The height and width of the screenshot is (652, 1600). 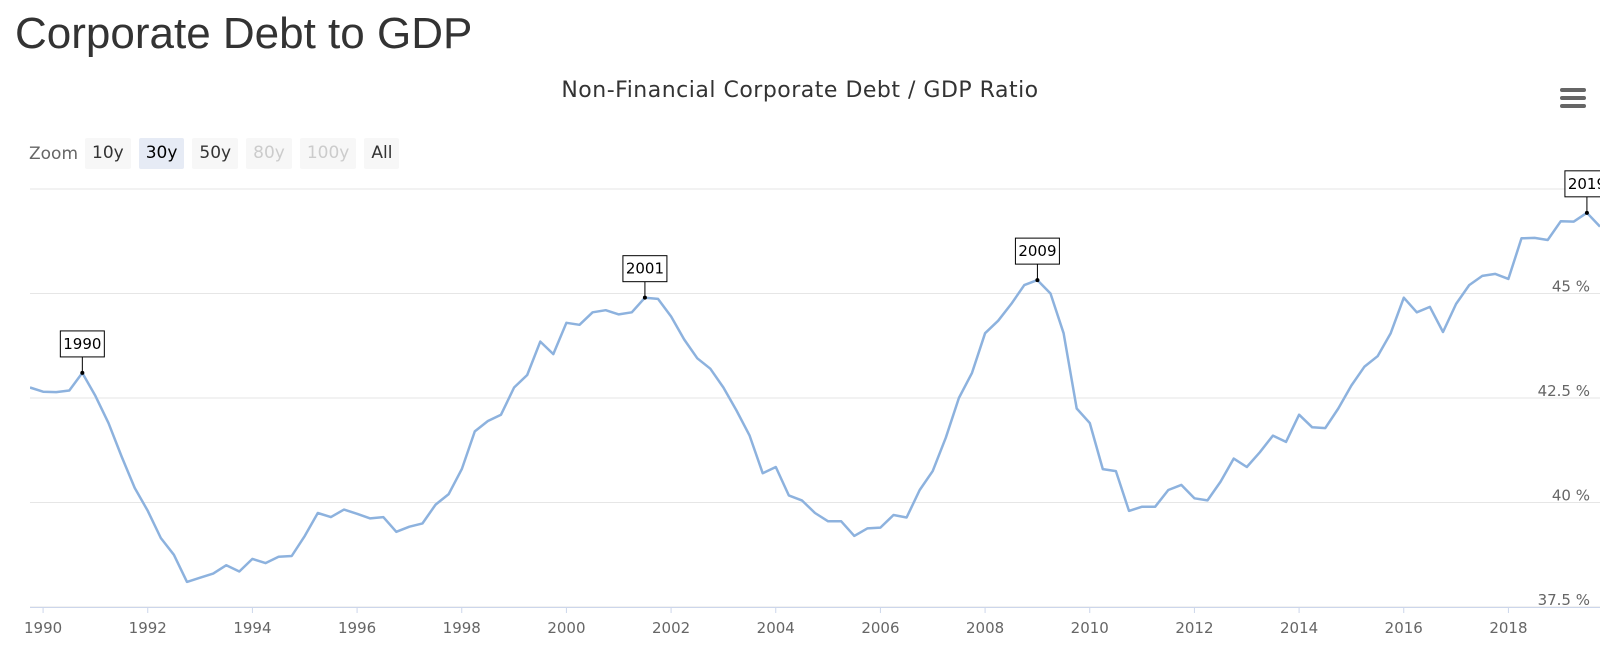 What do you see at coordinates (382, 153) in the screenshot?
I see `zoom-all-button: All` at bounding box center [382, 153].